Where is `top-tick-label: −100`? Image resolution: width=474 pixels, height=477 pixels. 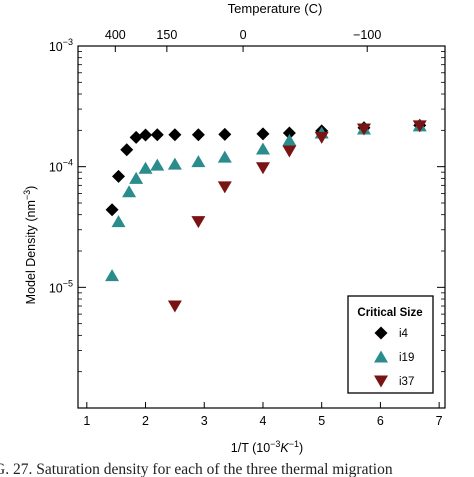 top-tick-label: −100 is located at coordinates (367, 35).